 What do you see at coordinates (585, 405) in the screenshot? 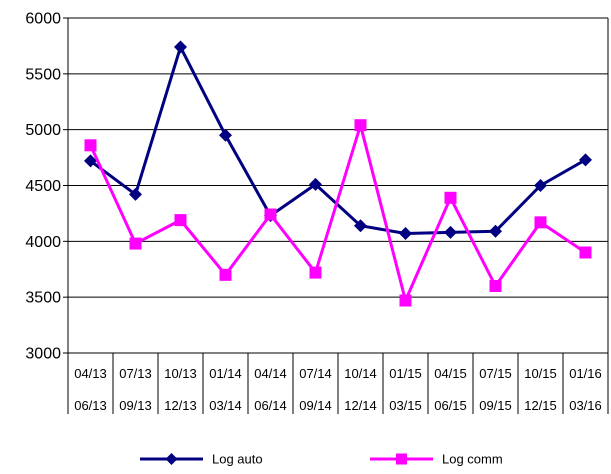
I see `x-tick-label: 03/16` at bounding box center [585, 405].